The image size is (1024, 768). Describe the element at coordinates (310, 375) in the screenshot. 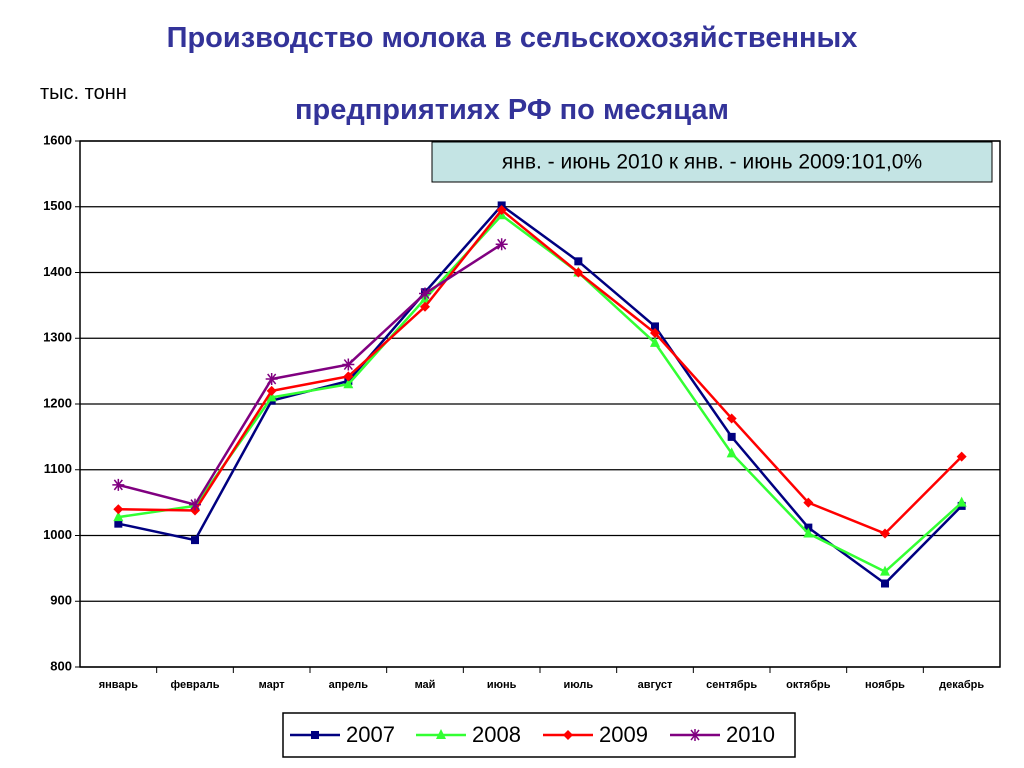

I see `series-line` at that location.